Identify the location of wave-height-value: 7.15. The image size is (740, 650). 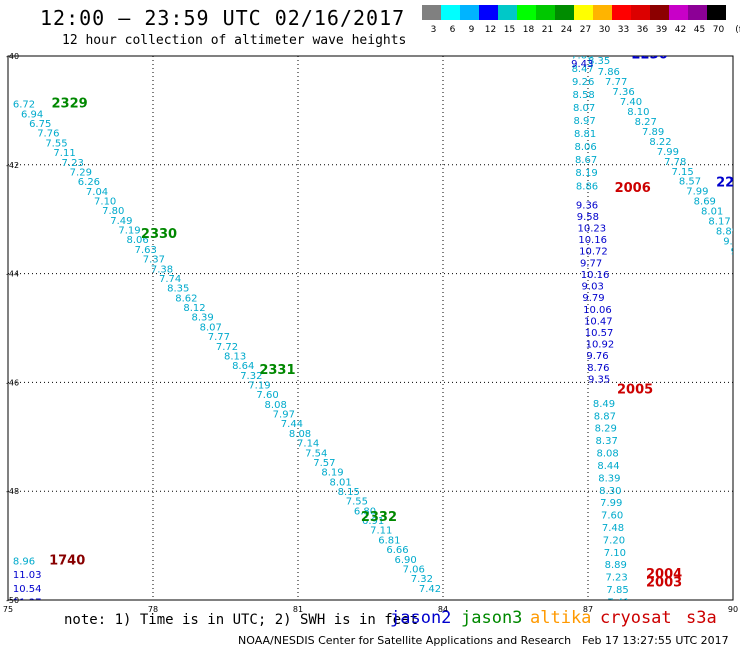
(683, 172).